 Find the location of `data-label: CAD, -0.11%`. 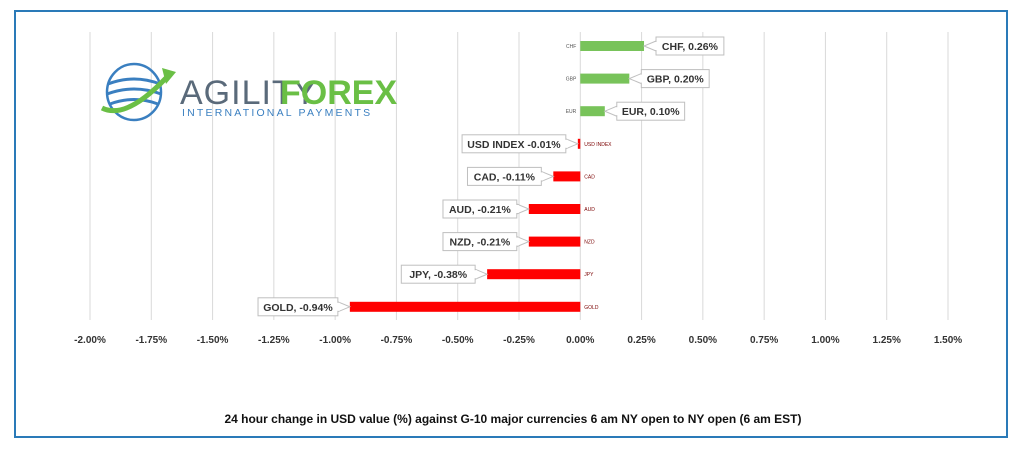

data-label: CAD, -0.11% is located at coordinates (510, 176).